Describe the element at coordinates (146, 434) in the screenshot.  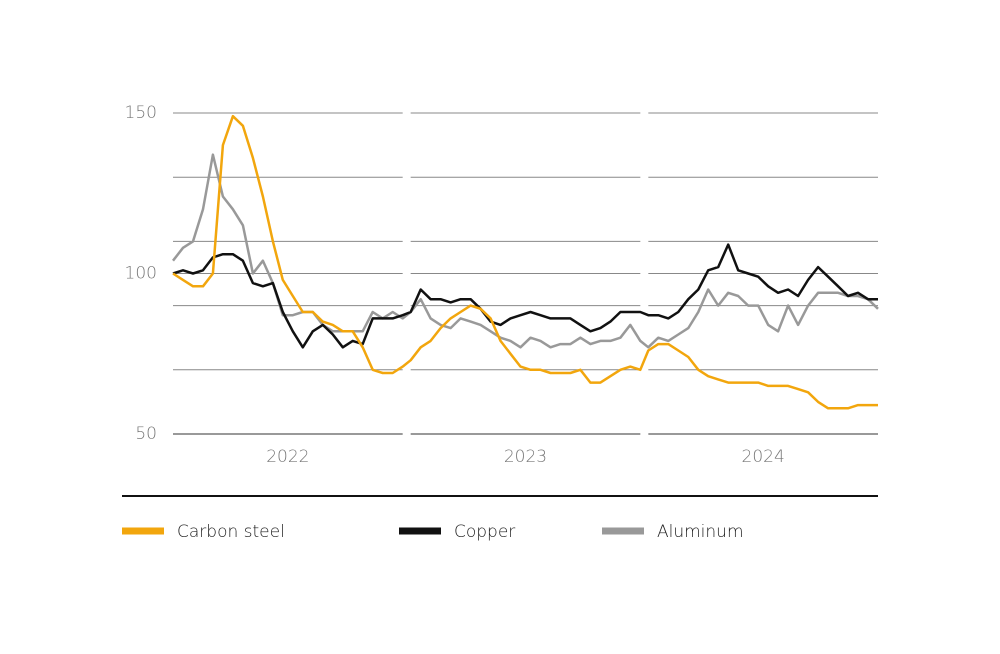
I see `y-tick-label: 50` at that location.